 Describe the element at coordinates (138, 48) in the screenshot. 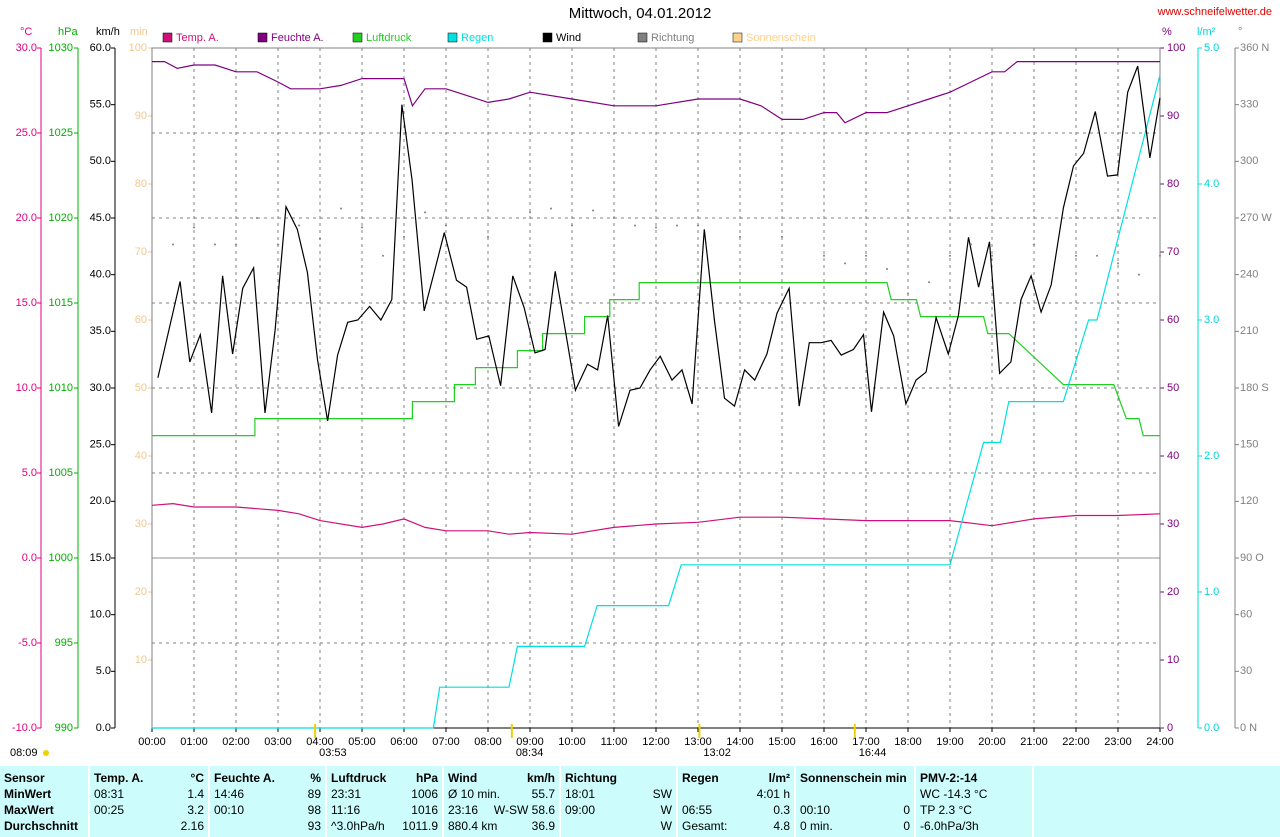

I see `y-tick-label: 100` at that location.